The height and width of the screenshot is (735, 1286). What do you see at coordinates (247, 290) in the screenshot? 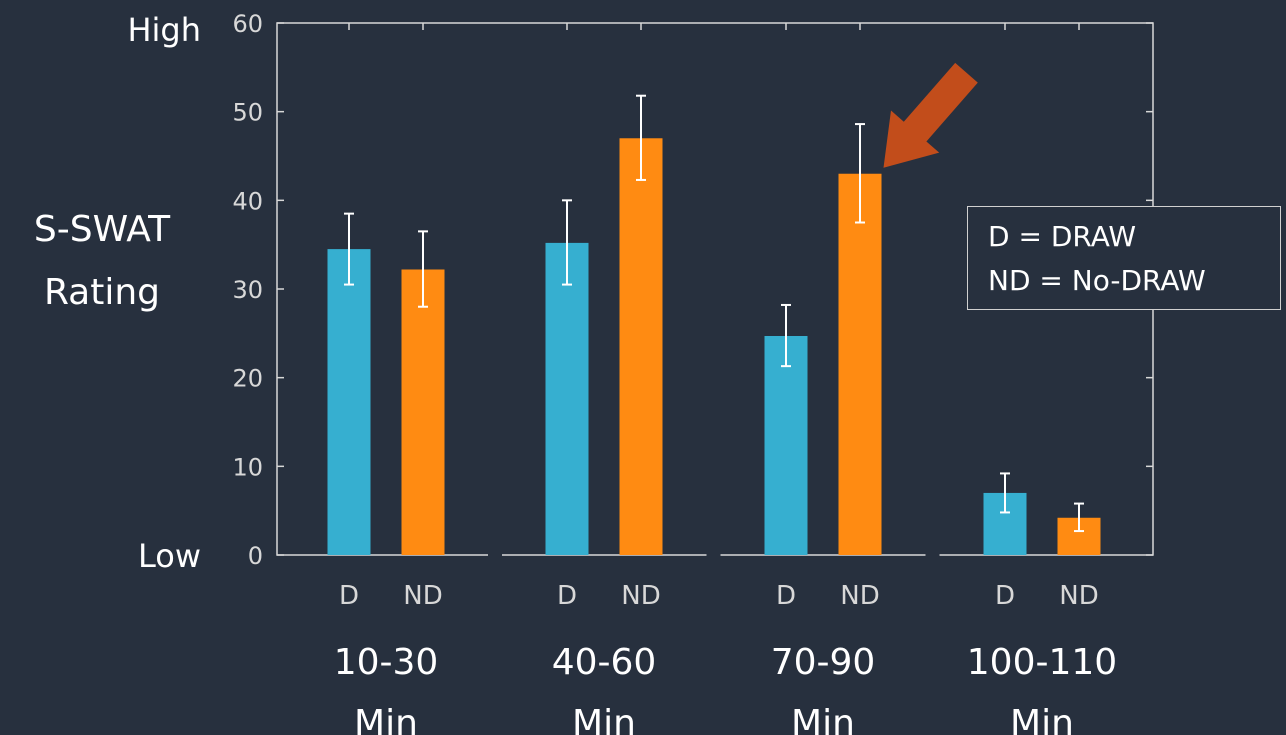
I see `y-tick-label-3: 30` at bounding box center [247, 290].